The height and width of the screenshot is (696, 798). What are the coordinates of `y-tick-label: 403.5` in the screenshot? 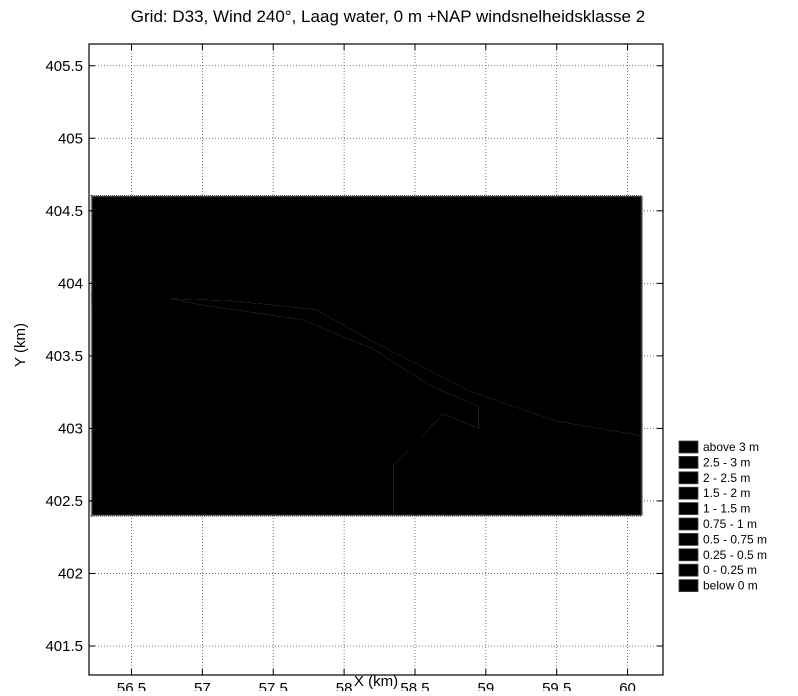 It's located at (64, 356).